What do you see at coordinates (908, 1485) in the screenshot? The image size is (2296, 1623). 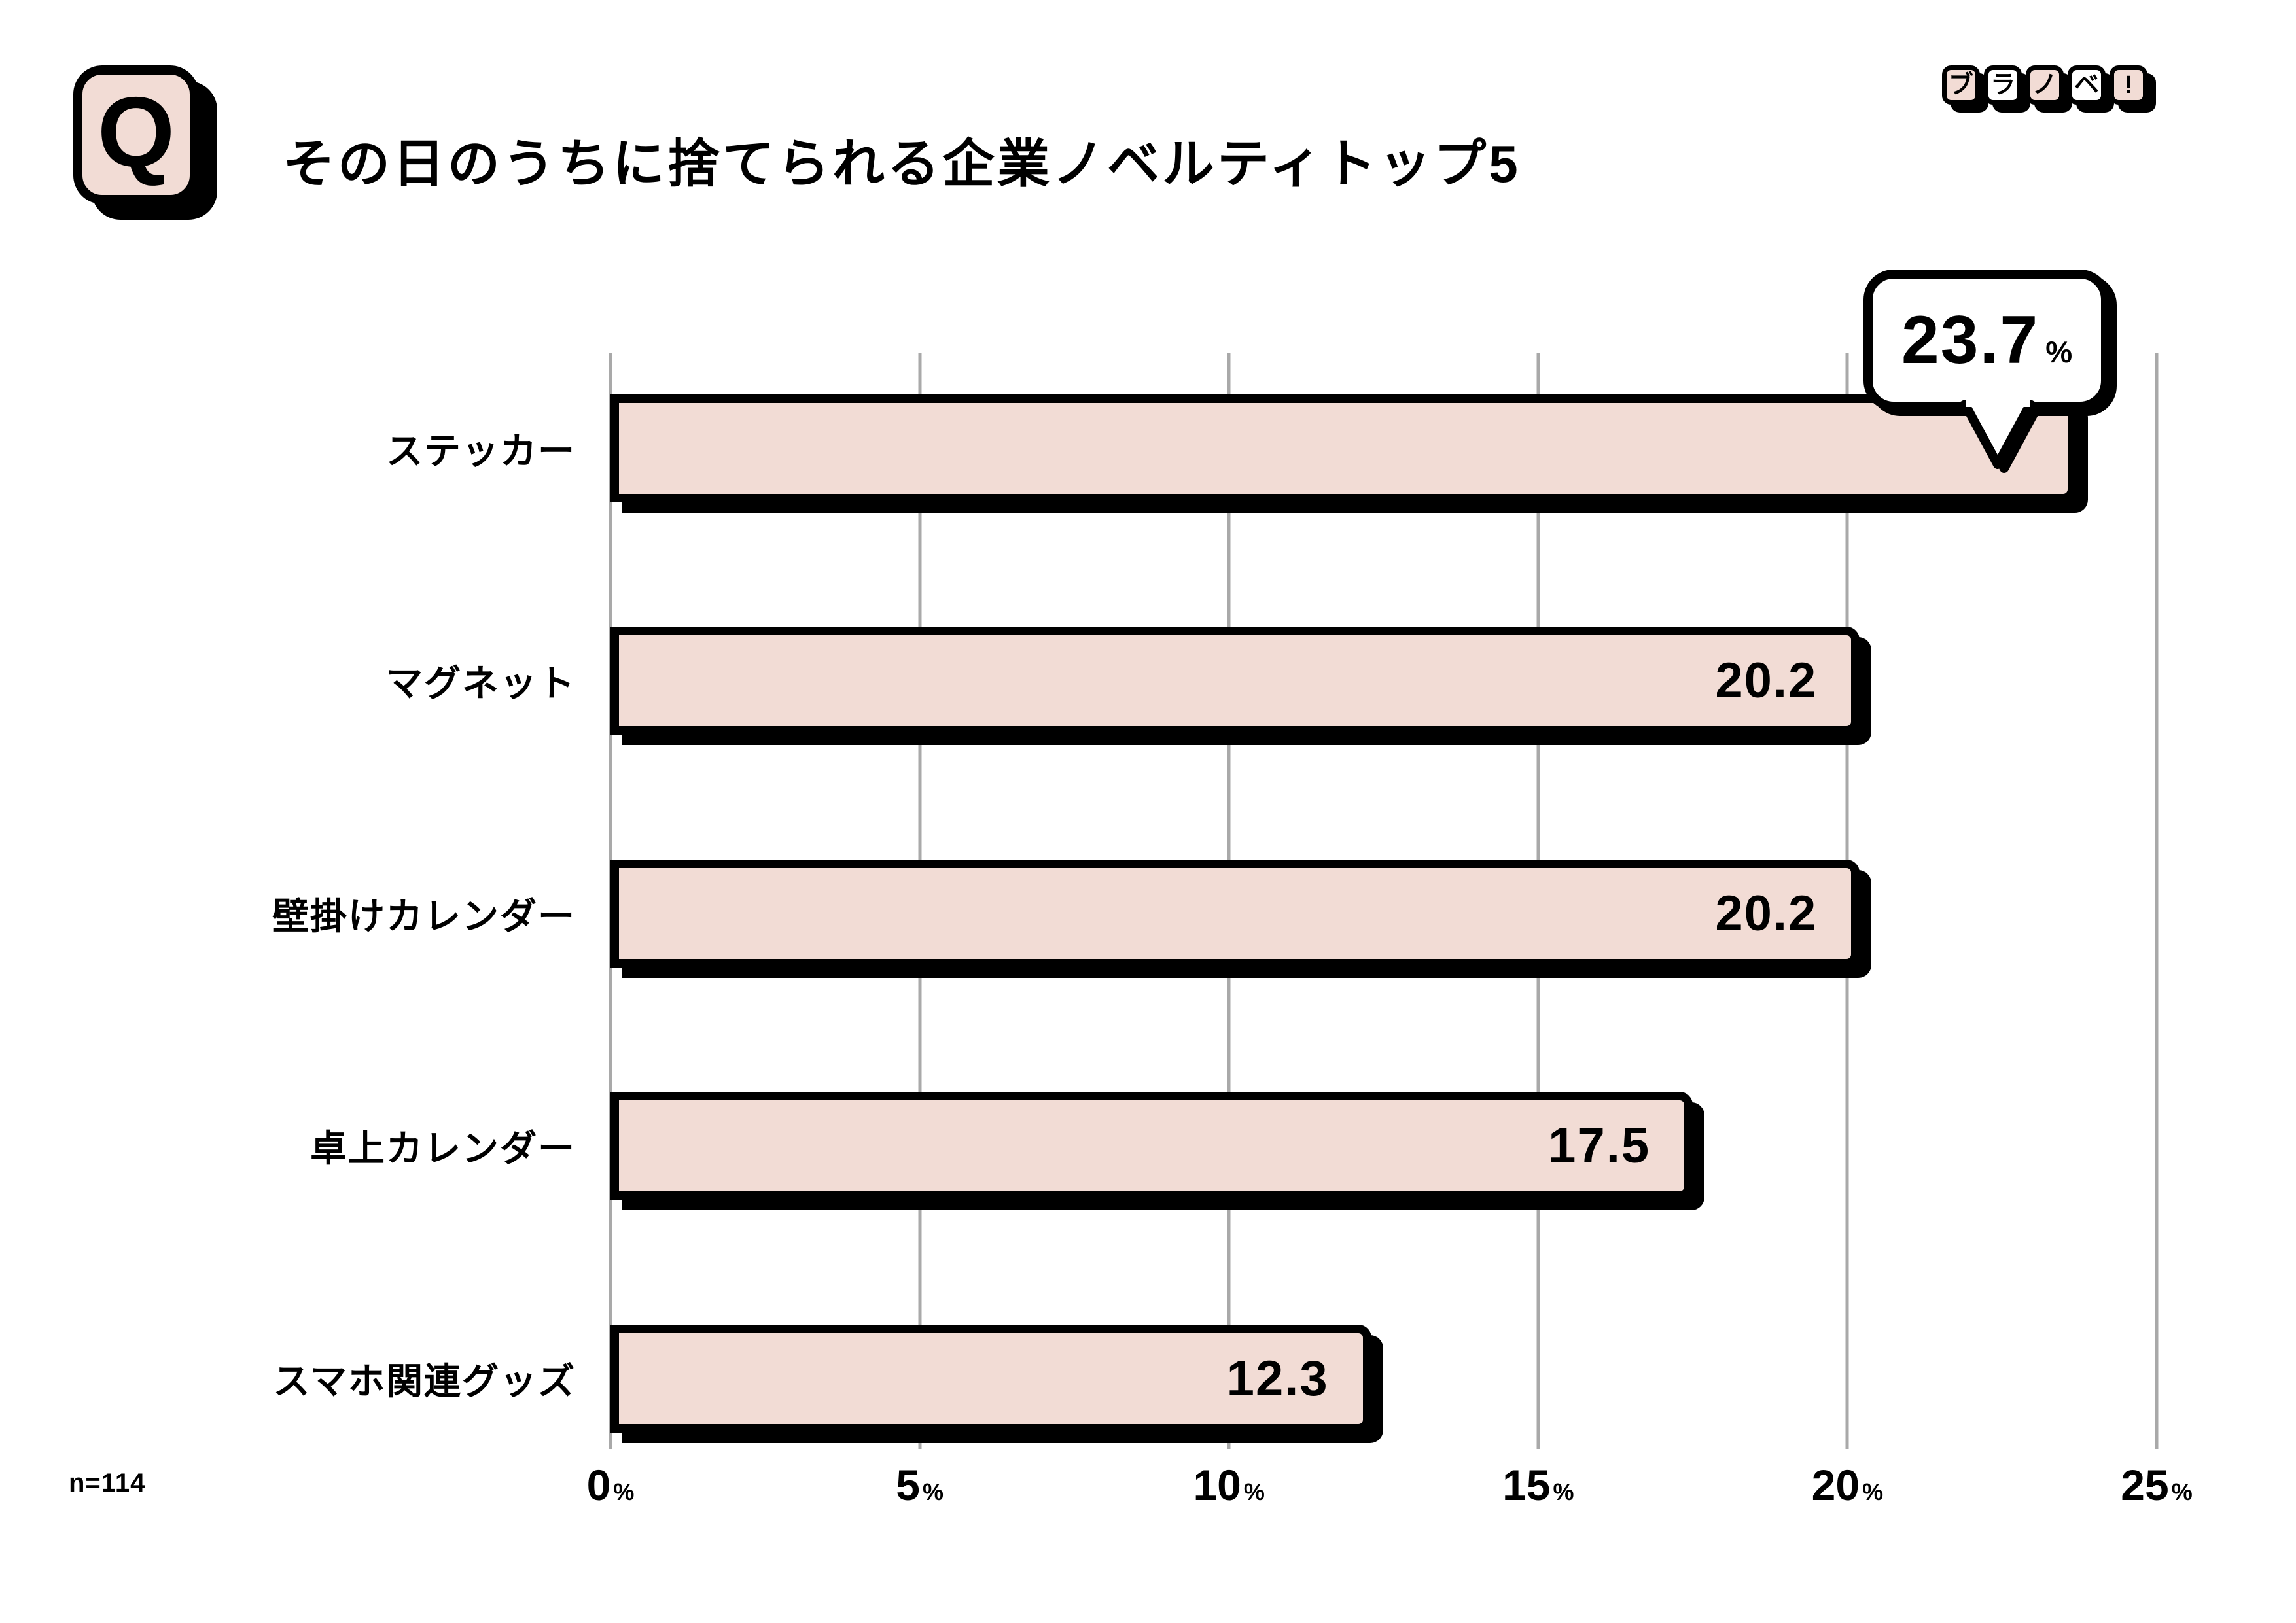 I see `tick-number: 5` at bounding box center [908, 1485].